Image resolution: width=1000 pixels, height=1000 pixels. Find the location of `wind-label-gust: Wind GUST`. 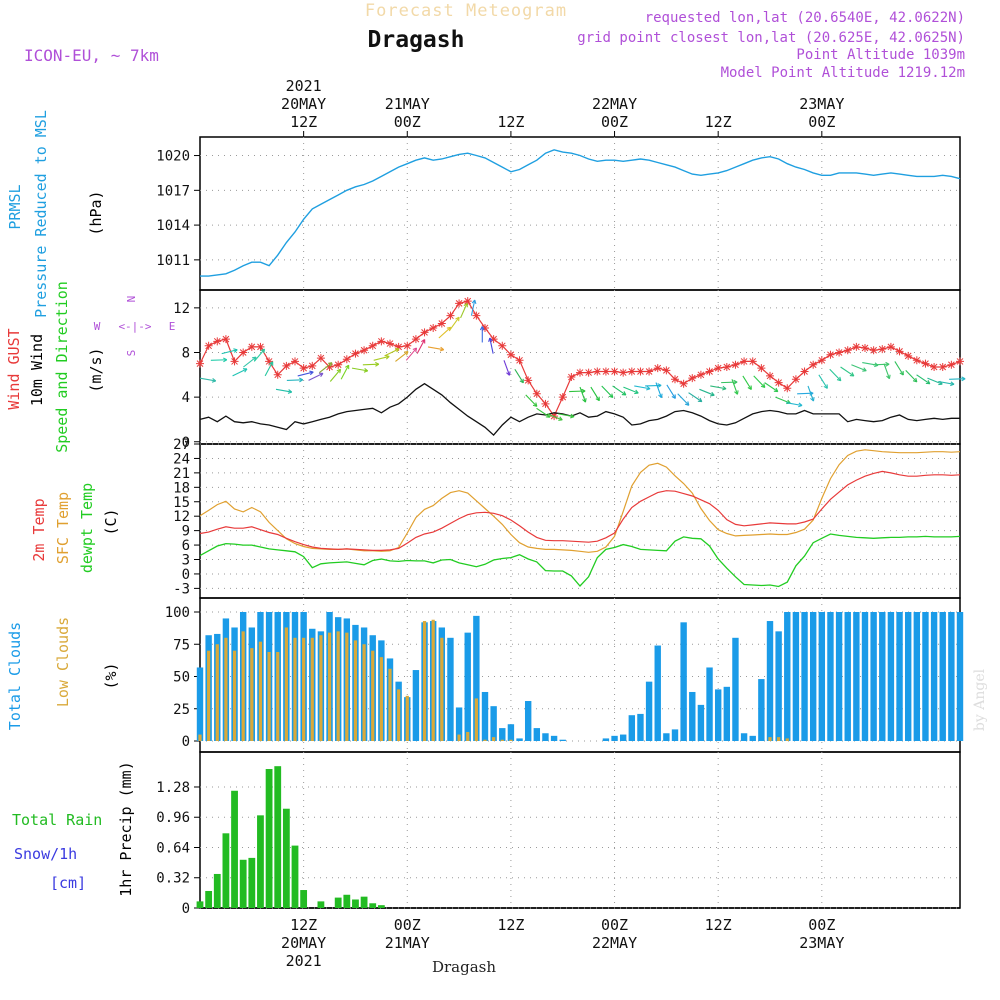

wind-label-gust: Wind GUST is located at coordinates (14, 368).